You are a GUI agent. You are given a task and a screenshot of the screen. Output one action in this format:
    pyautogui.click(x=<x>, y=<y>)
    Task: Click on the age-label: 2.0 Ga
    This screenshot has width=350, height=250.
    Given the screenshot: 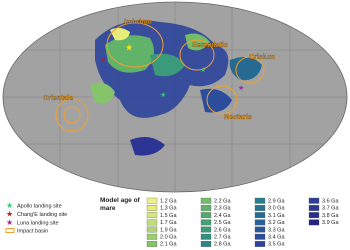 What is the action you would take?
    pyautogui.click(x=168, y=237)
    